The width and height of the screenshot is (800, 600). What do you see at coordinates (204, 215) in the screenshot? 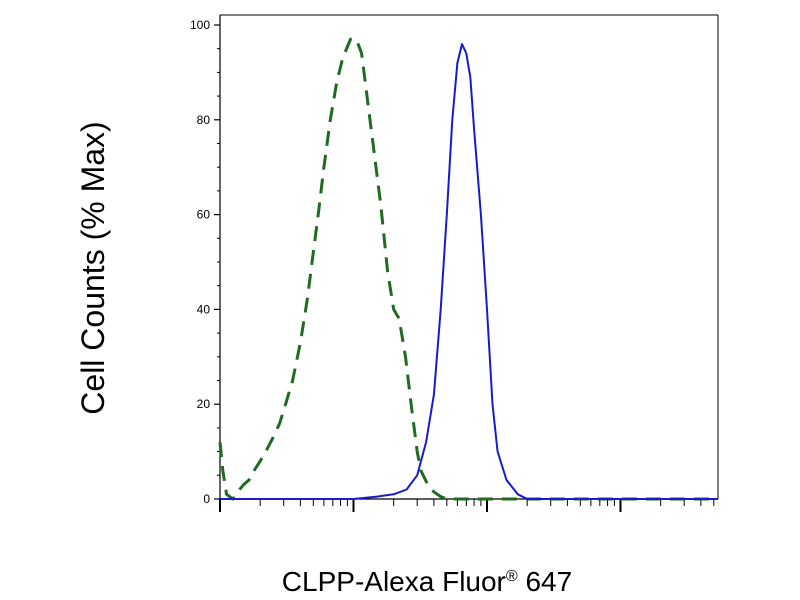
I see `y-tick-label: 60` at bounding box center [204, 215].